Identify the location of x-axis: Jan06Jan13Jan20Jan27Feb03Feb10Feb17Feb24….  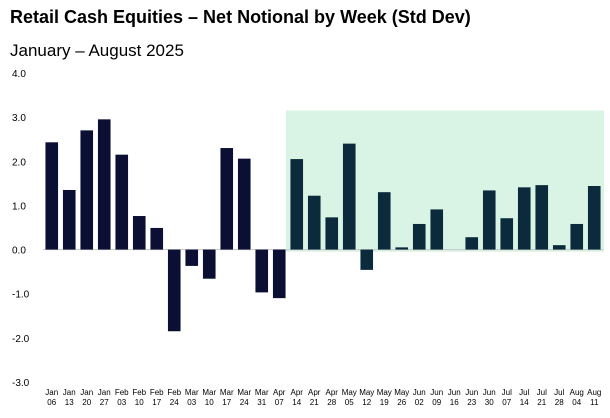
(323, 397).